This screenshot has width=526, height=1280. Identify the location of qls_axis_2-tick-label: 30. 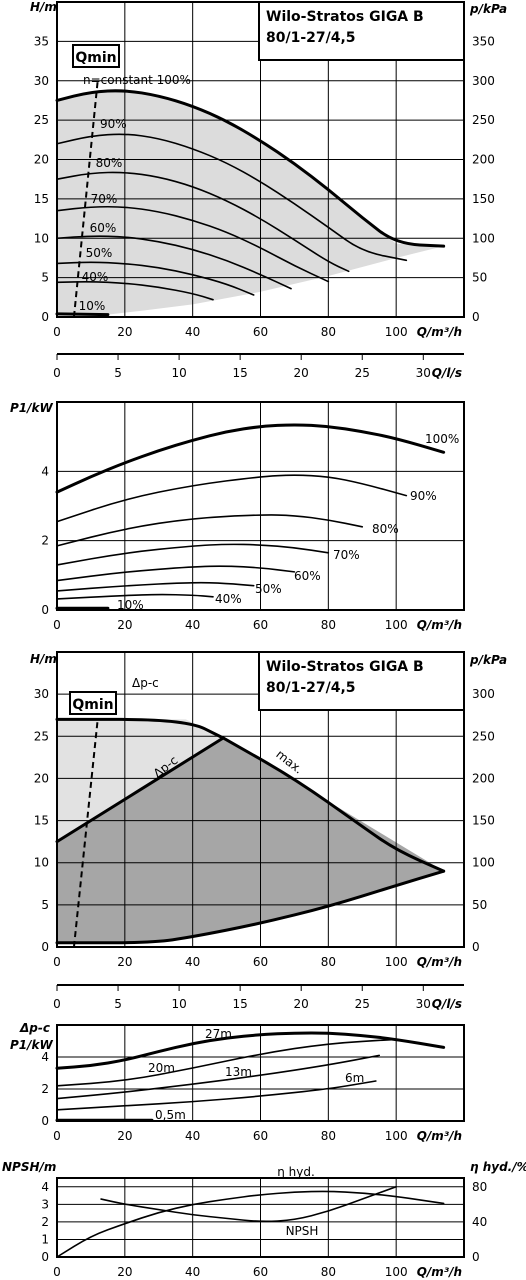
(423, 1004).